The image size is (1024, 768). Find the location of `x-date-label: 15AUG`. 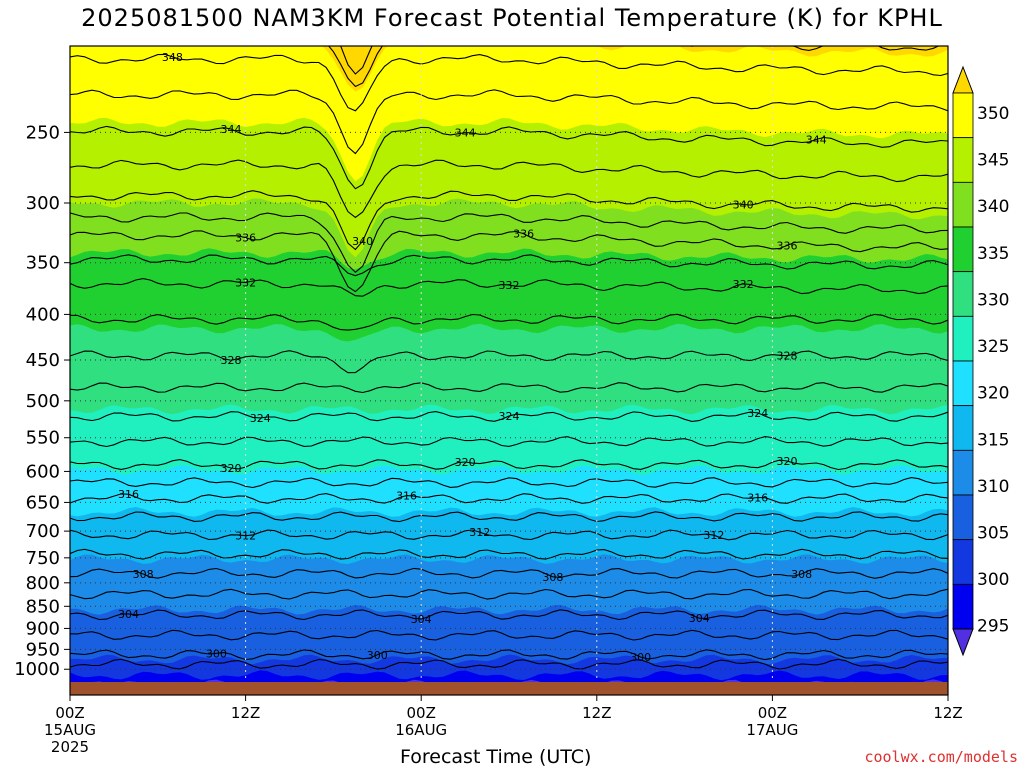

x-date-label: 15AUG is located at coordinates (70, 730).